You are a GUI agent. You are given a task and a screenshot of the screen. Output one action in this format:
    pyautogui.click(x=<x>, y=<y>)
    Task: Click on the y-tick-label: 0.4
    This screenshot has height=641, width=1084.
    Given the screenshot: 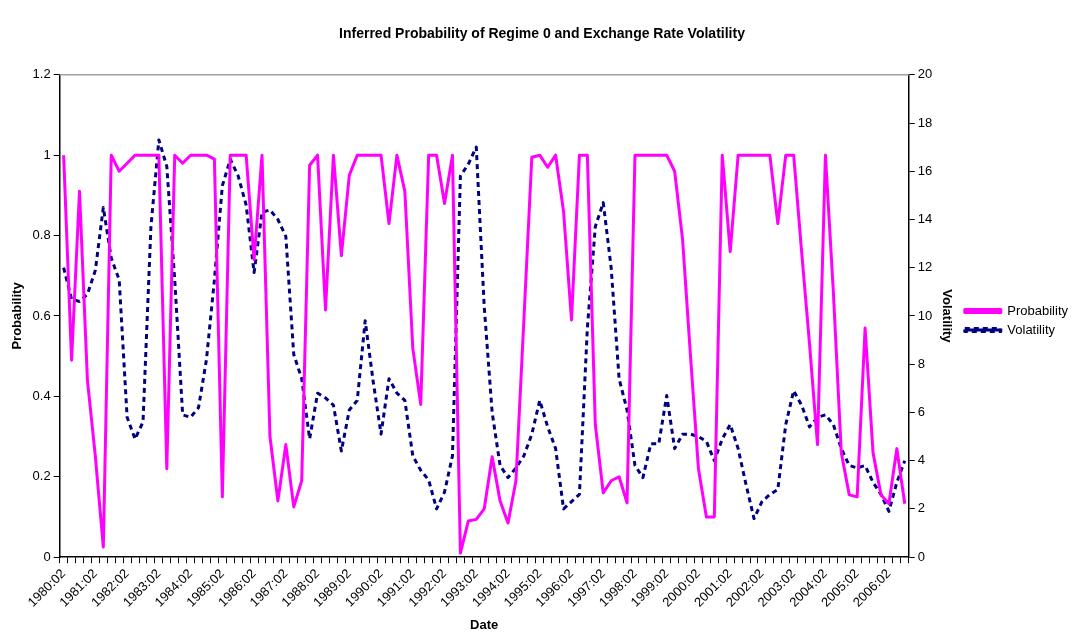 What is the action you would take?
    pyautogui.click(x=41, y=395)
    